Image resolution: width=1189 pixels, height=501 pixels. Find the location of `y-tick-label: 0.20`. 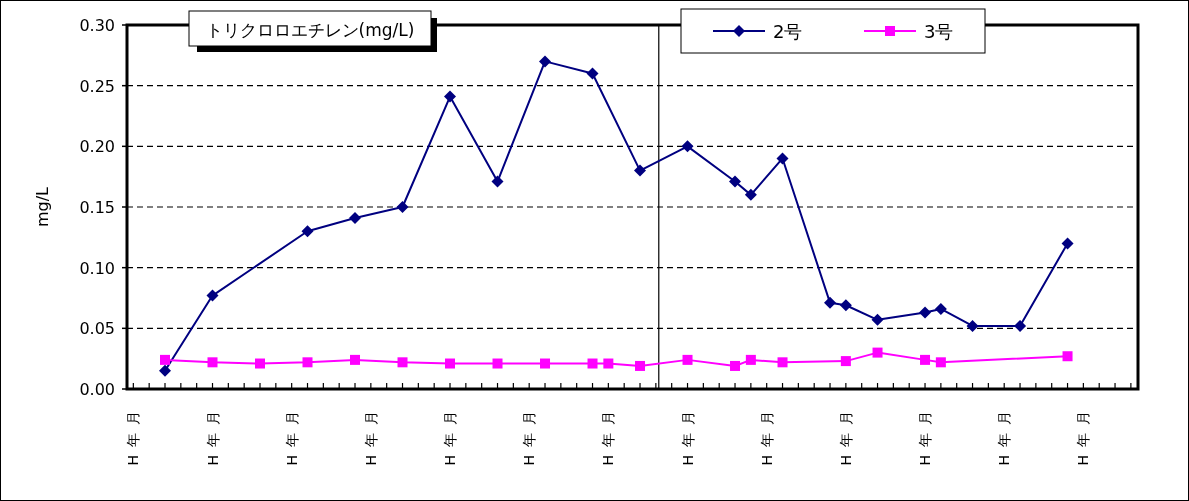

y-tick-label: 0.20 is located at coordinates (97, 147).